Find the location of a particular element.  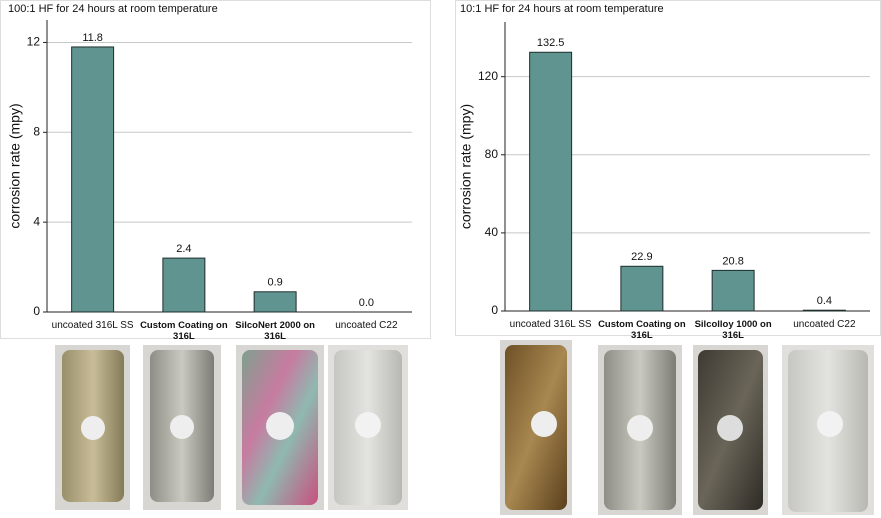

x-tick-label: SilcoNert 2000 on 316L is located at coordinates (275, 331).